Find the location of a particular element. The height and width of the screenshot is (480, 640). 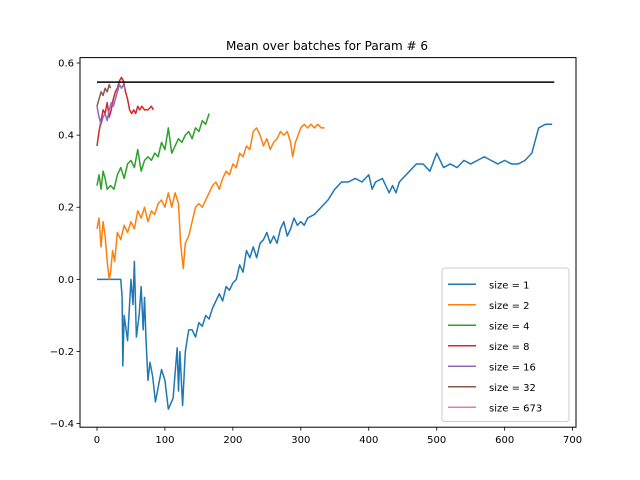

legend-label: size = 673 is located at coordinates (515, 408).